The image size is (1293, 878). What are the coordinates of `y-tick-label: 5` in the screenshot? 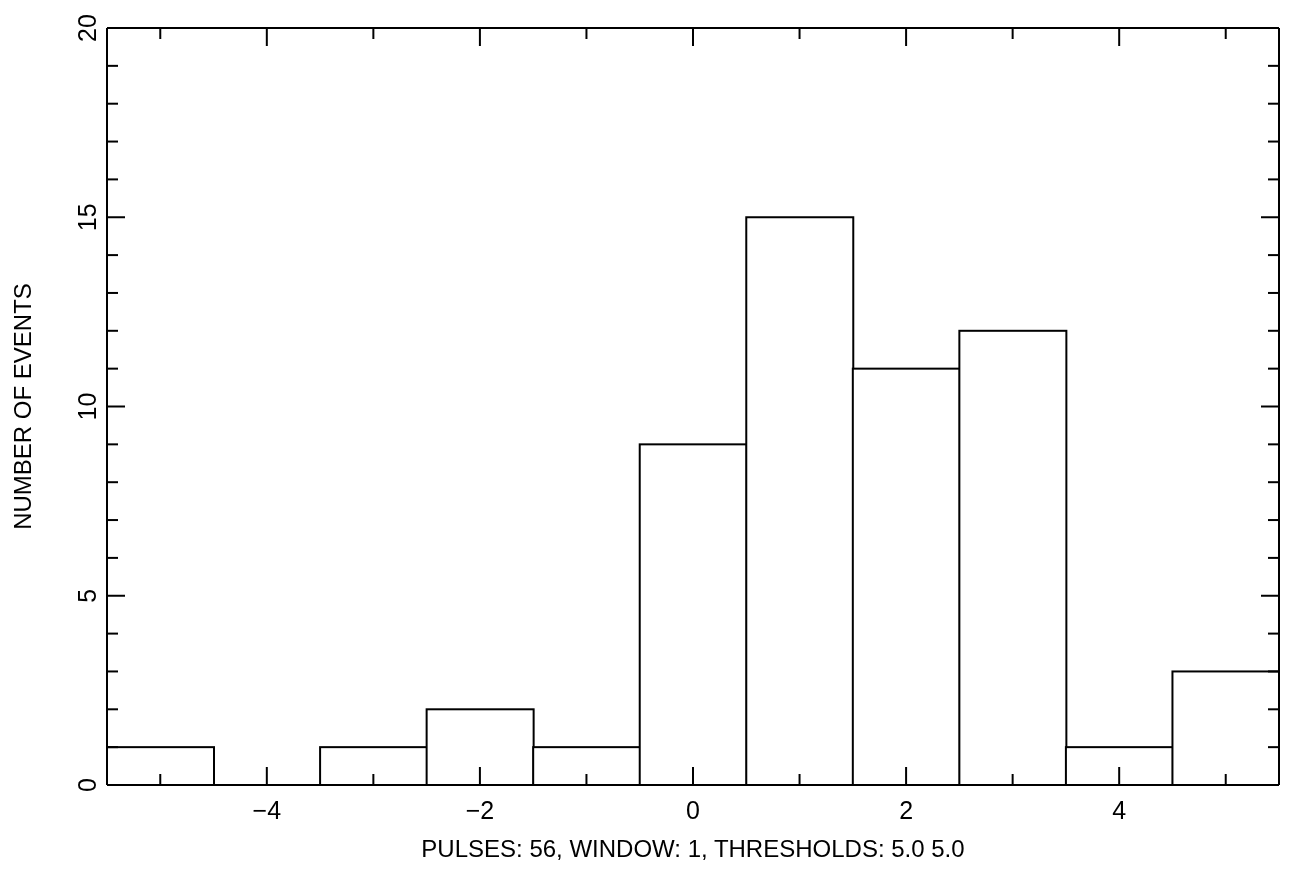 It's located at (87, 595).